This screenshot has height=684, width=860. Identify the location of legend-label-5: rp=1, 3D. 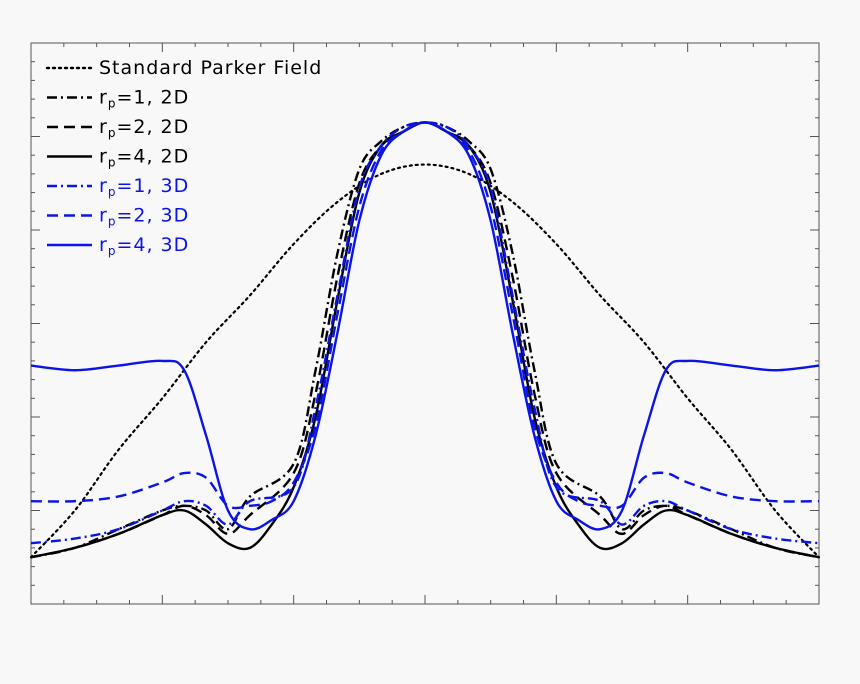
(144, 187).